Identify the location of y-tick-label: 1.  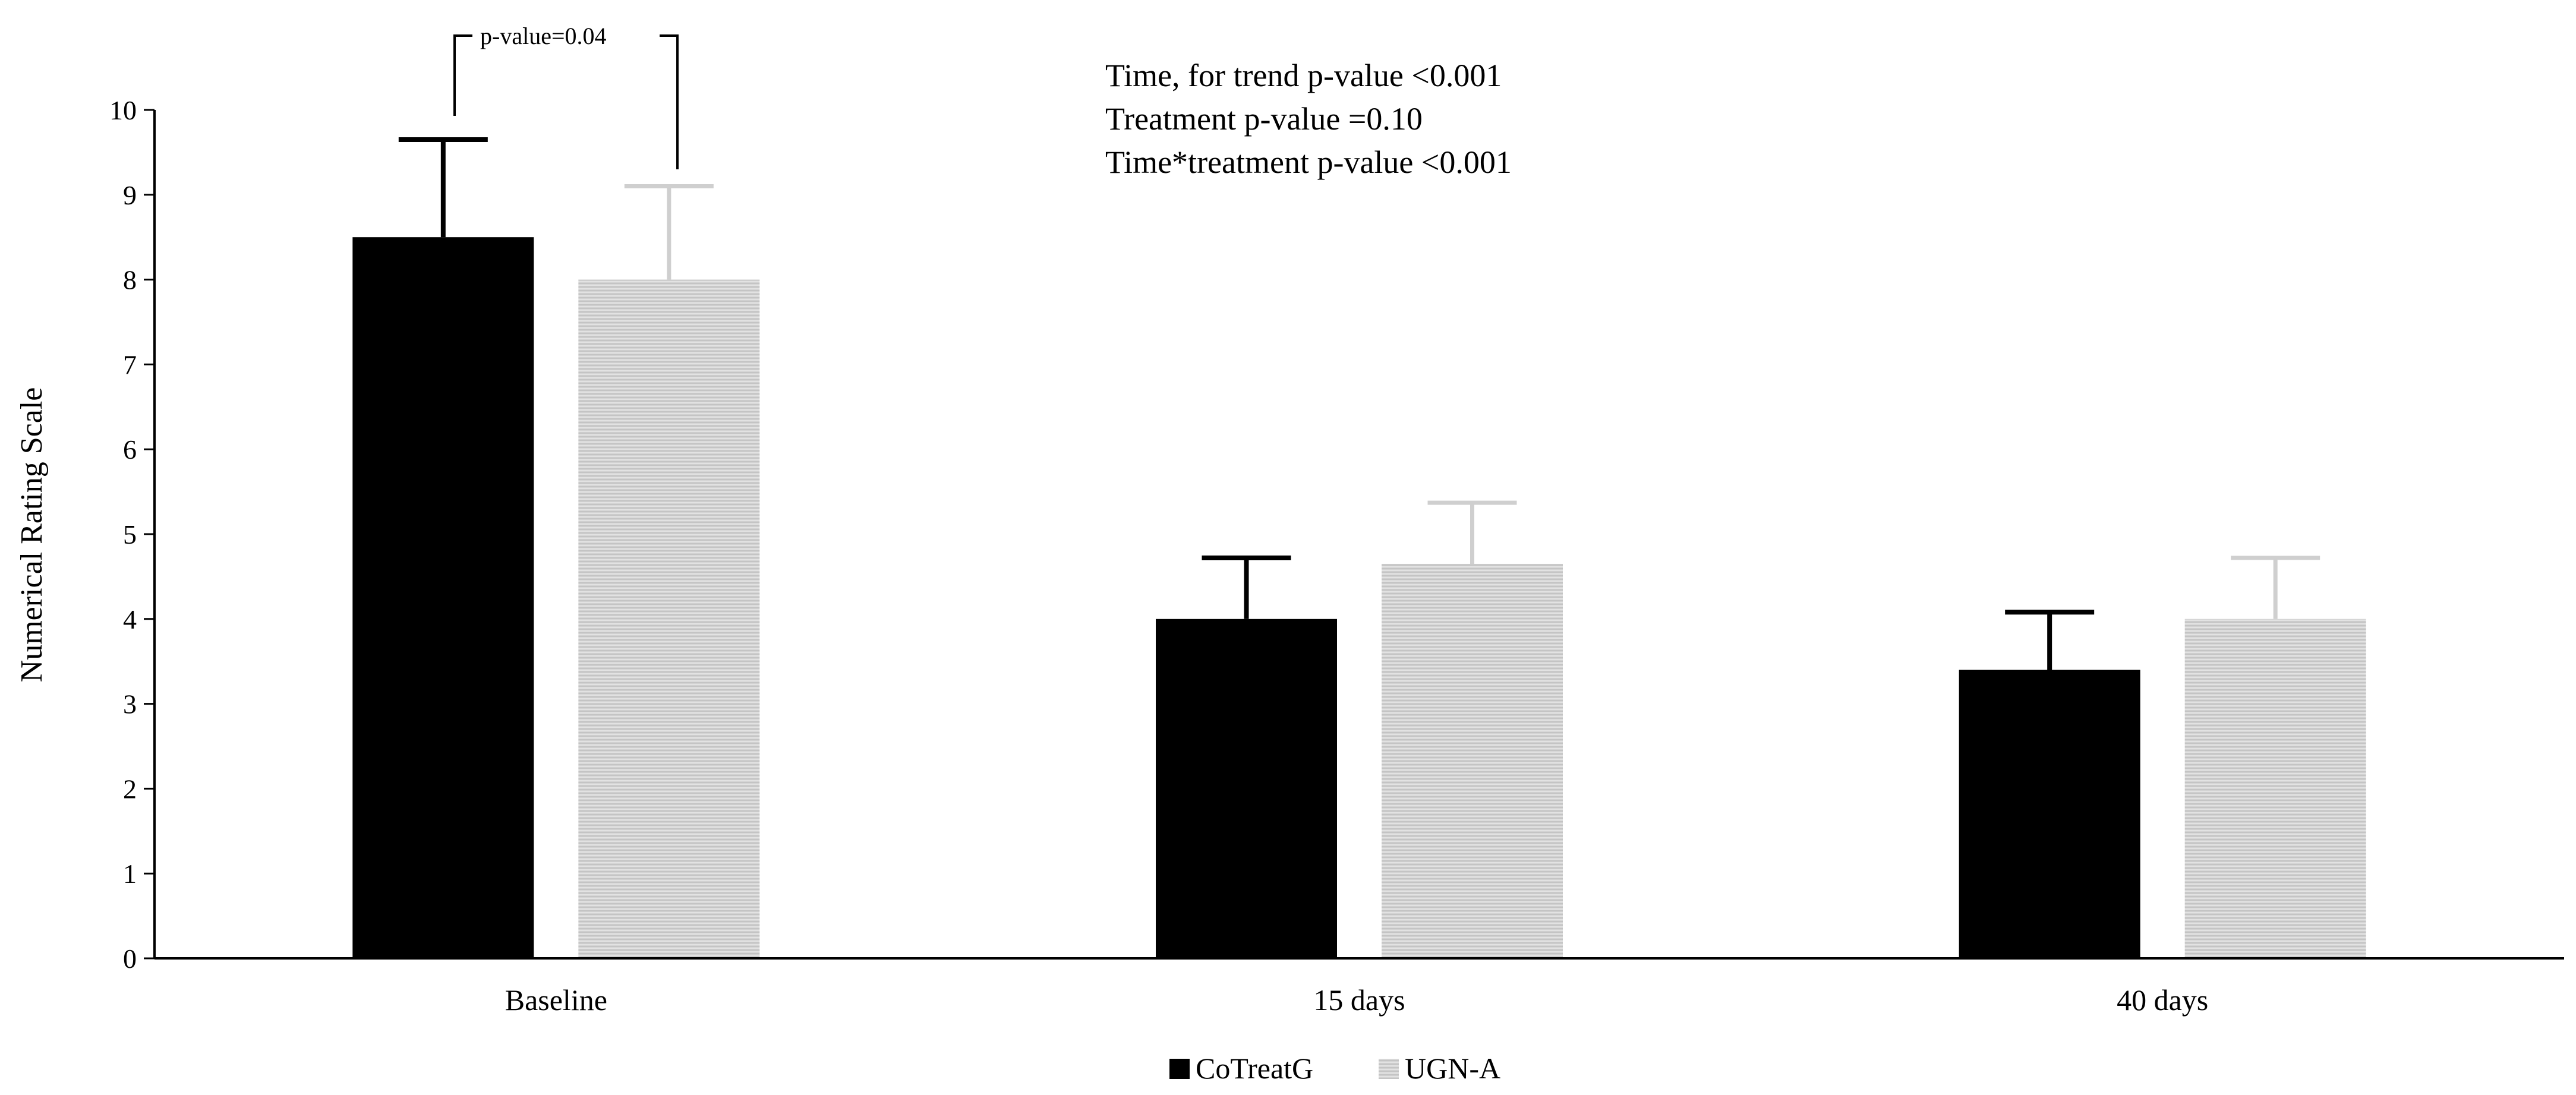
(130, 874).